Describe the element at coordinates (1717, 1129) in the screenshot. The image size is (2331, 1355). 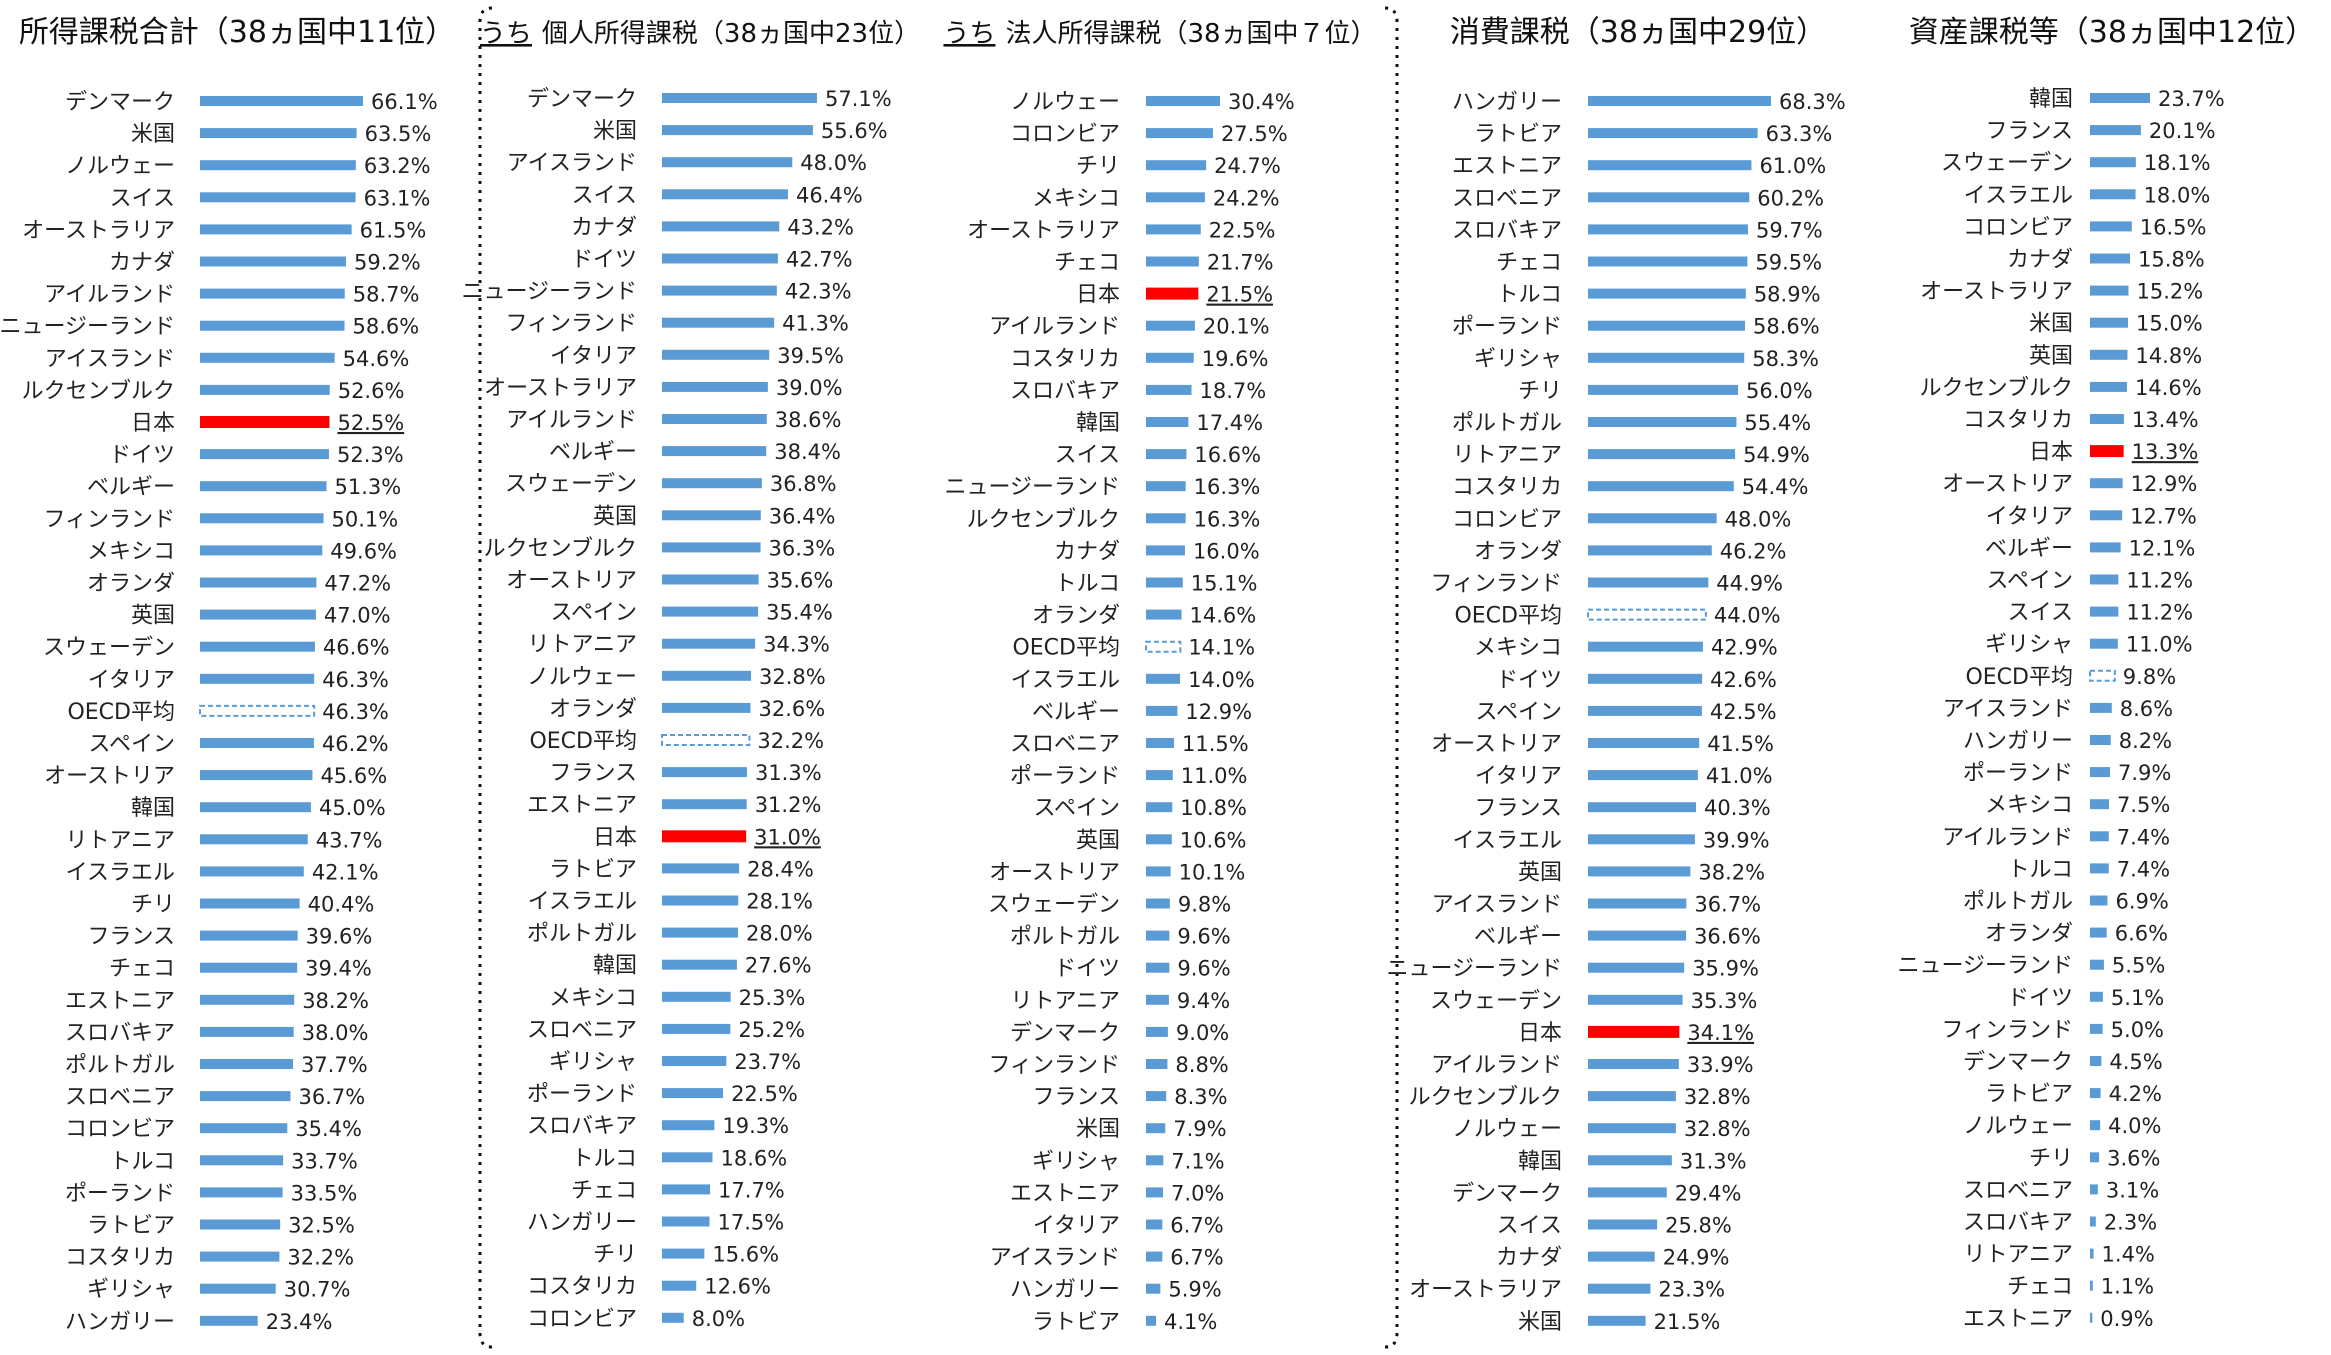
I see `value-label: 32.8%` at that location.